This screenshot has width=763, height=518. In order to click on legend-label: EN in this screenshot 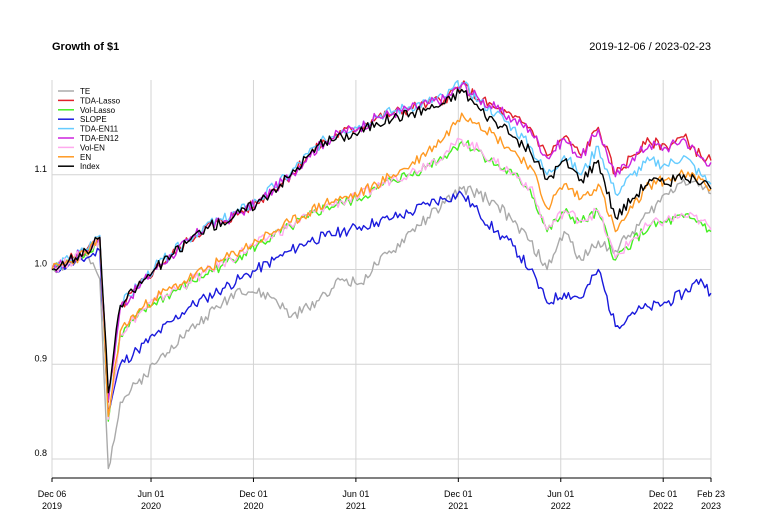, I will do `click(85, 157)`.